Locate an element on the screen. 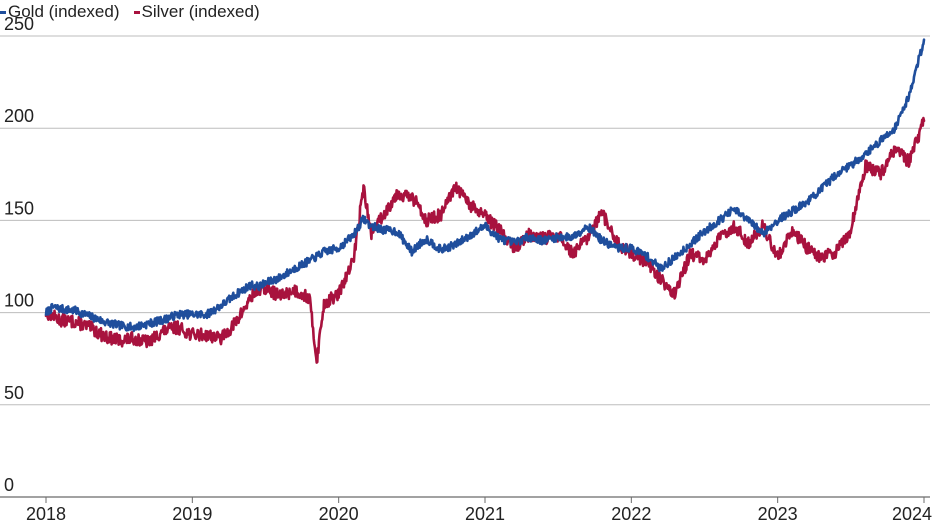 The height and width of the screenshot is (526, 936). legend-swatch-silver is located at coordinates (136, 12).